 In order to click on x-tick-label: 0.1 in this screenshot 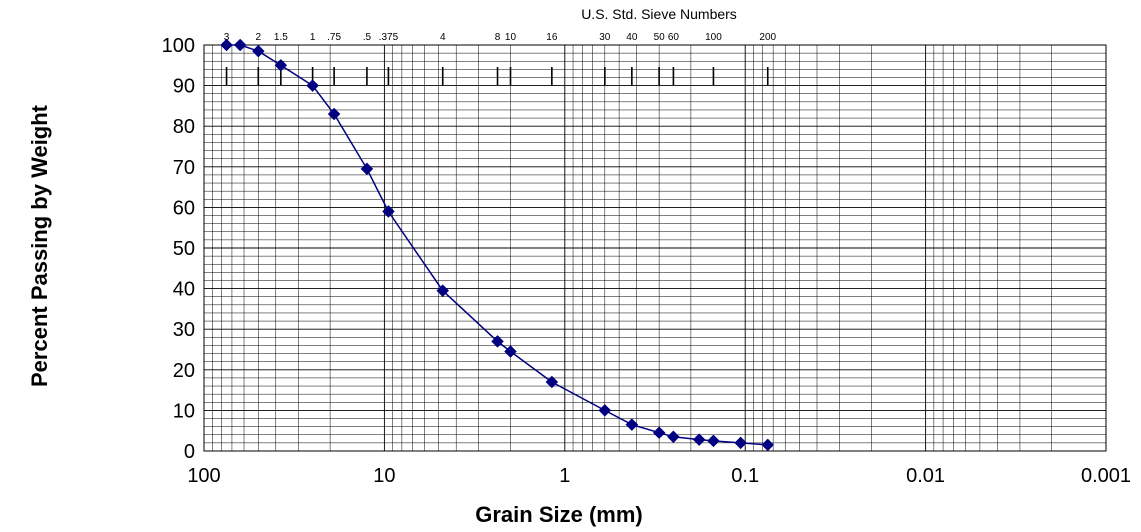, I will do `click(745, 476)`.